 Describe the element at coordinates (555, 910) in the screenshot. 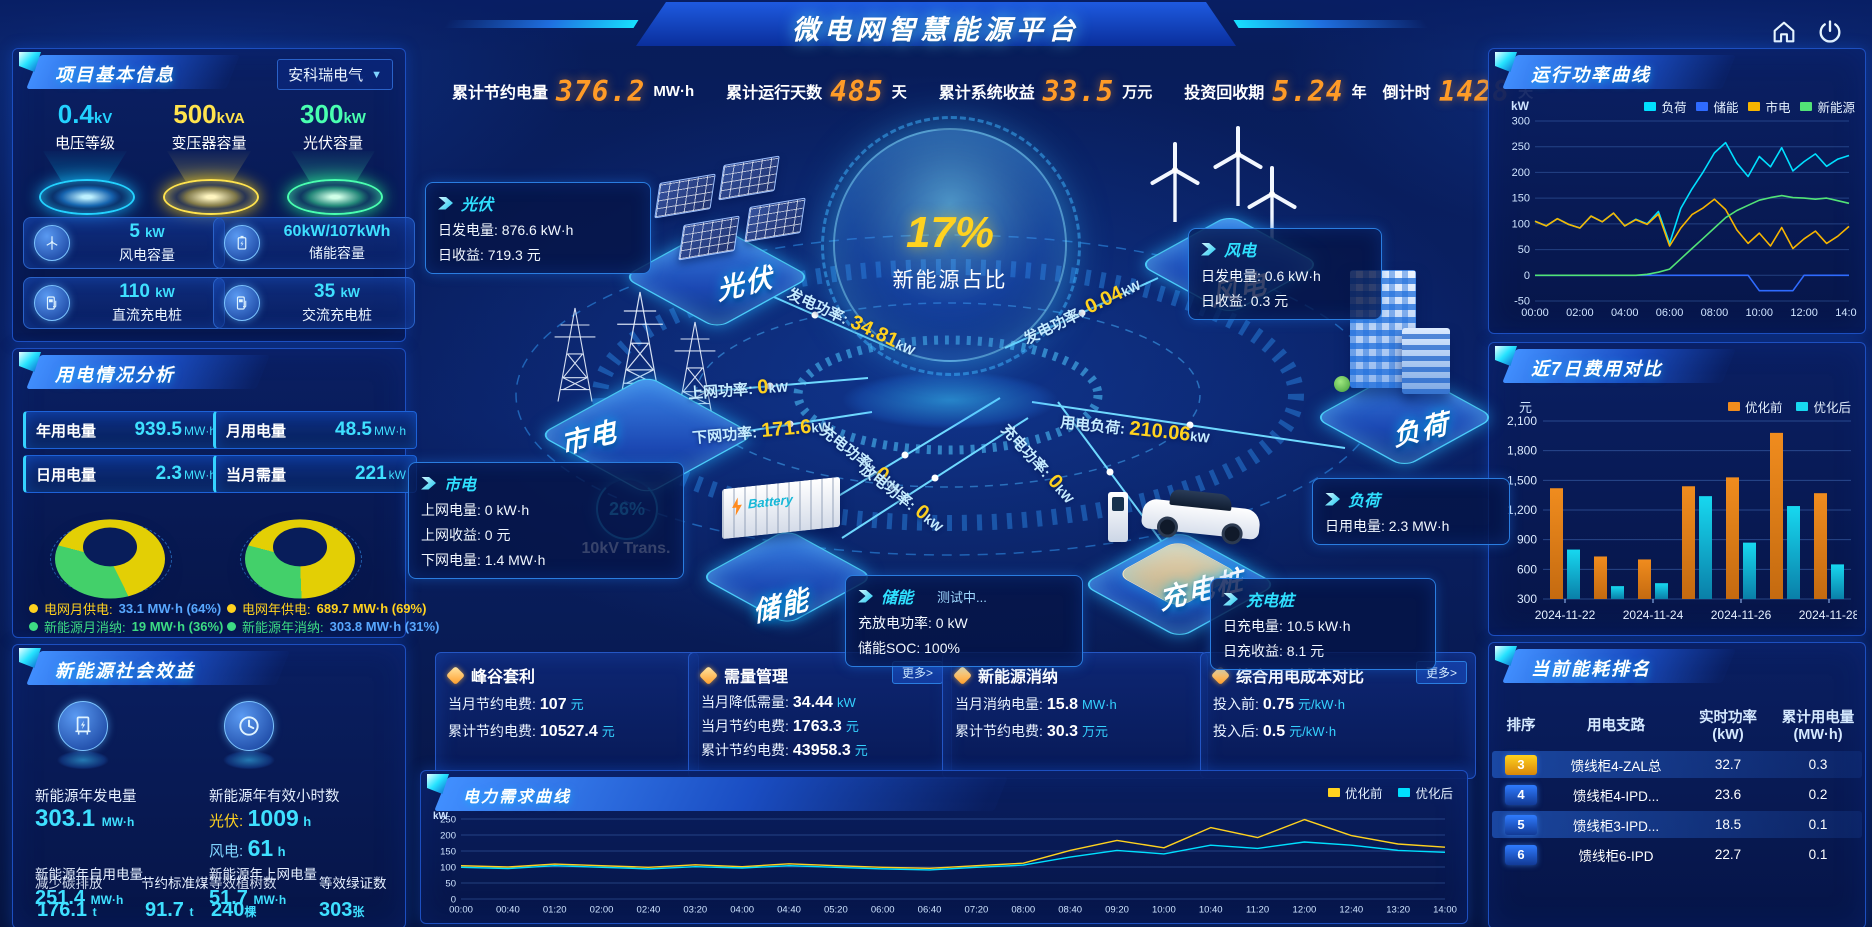

I see `svg-text: 01:20` at that location.